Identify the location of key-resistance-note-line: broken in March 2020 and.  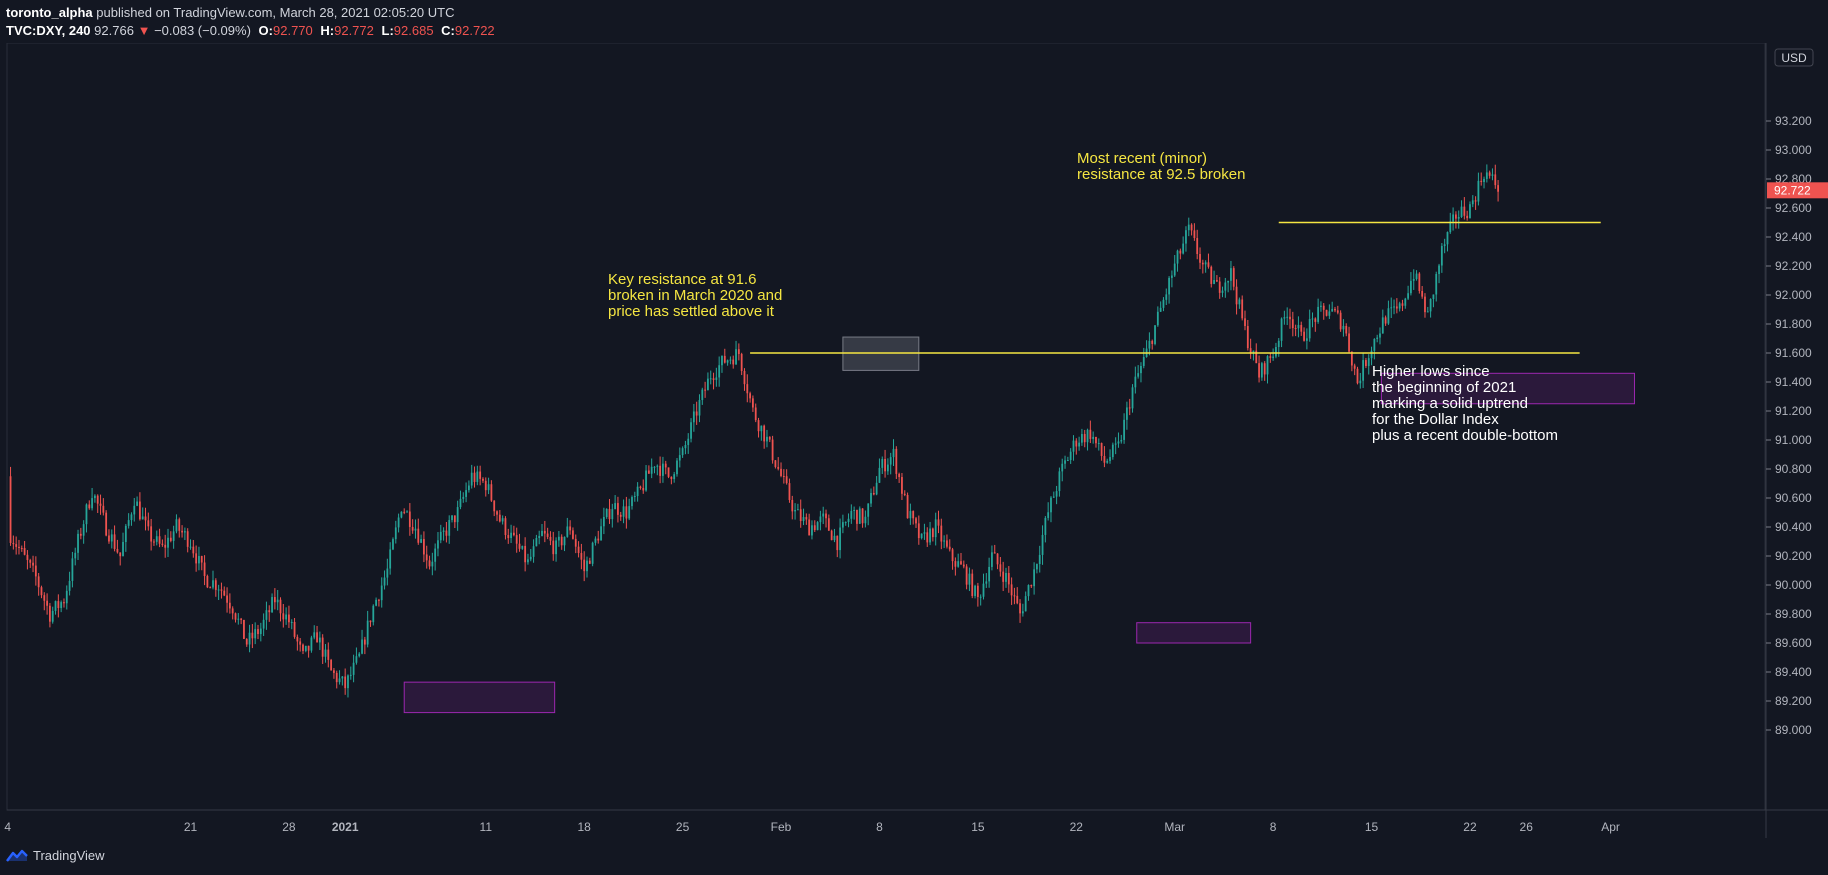
(695, 295).